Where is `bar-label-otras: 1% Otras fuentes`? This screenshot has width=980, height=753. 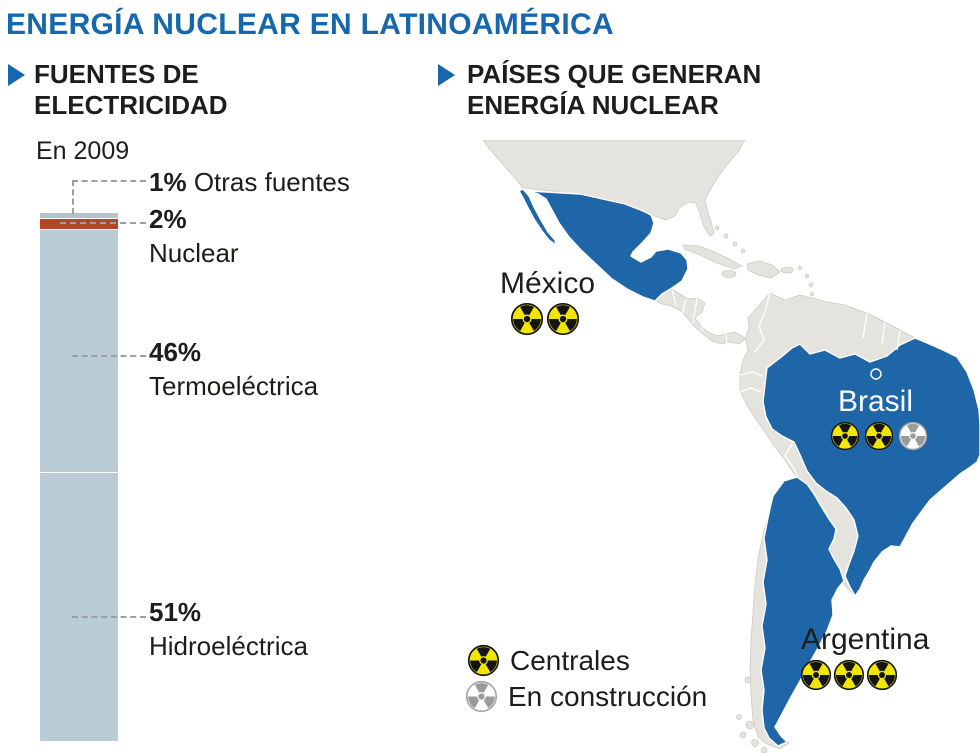 bar-label-otras: 1% Otras fuentes is located at coordinates (249, 182).